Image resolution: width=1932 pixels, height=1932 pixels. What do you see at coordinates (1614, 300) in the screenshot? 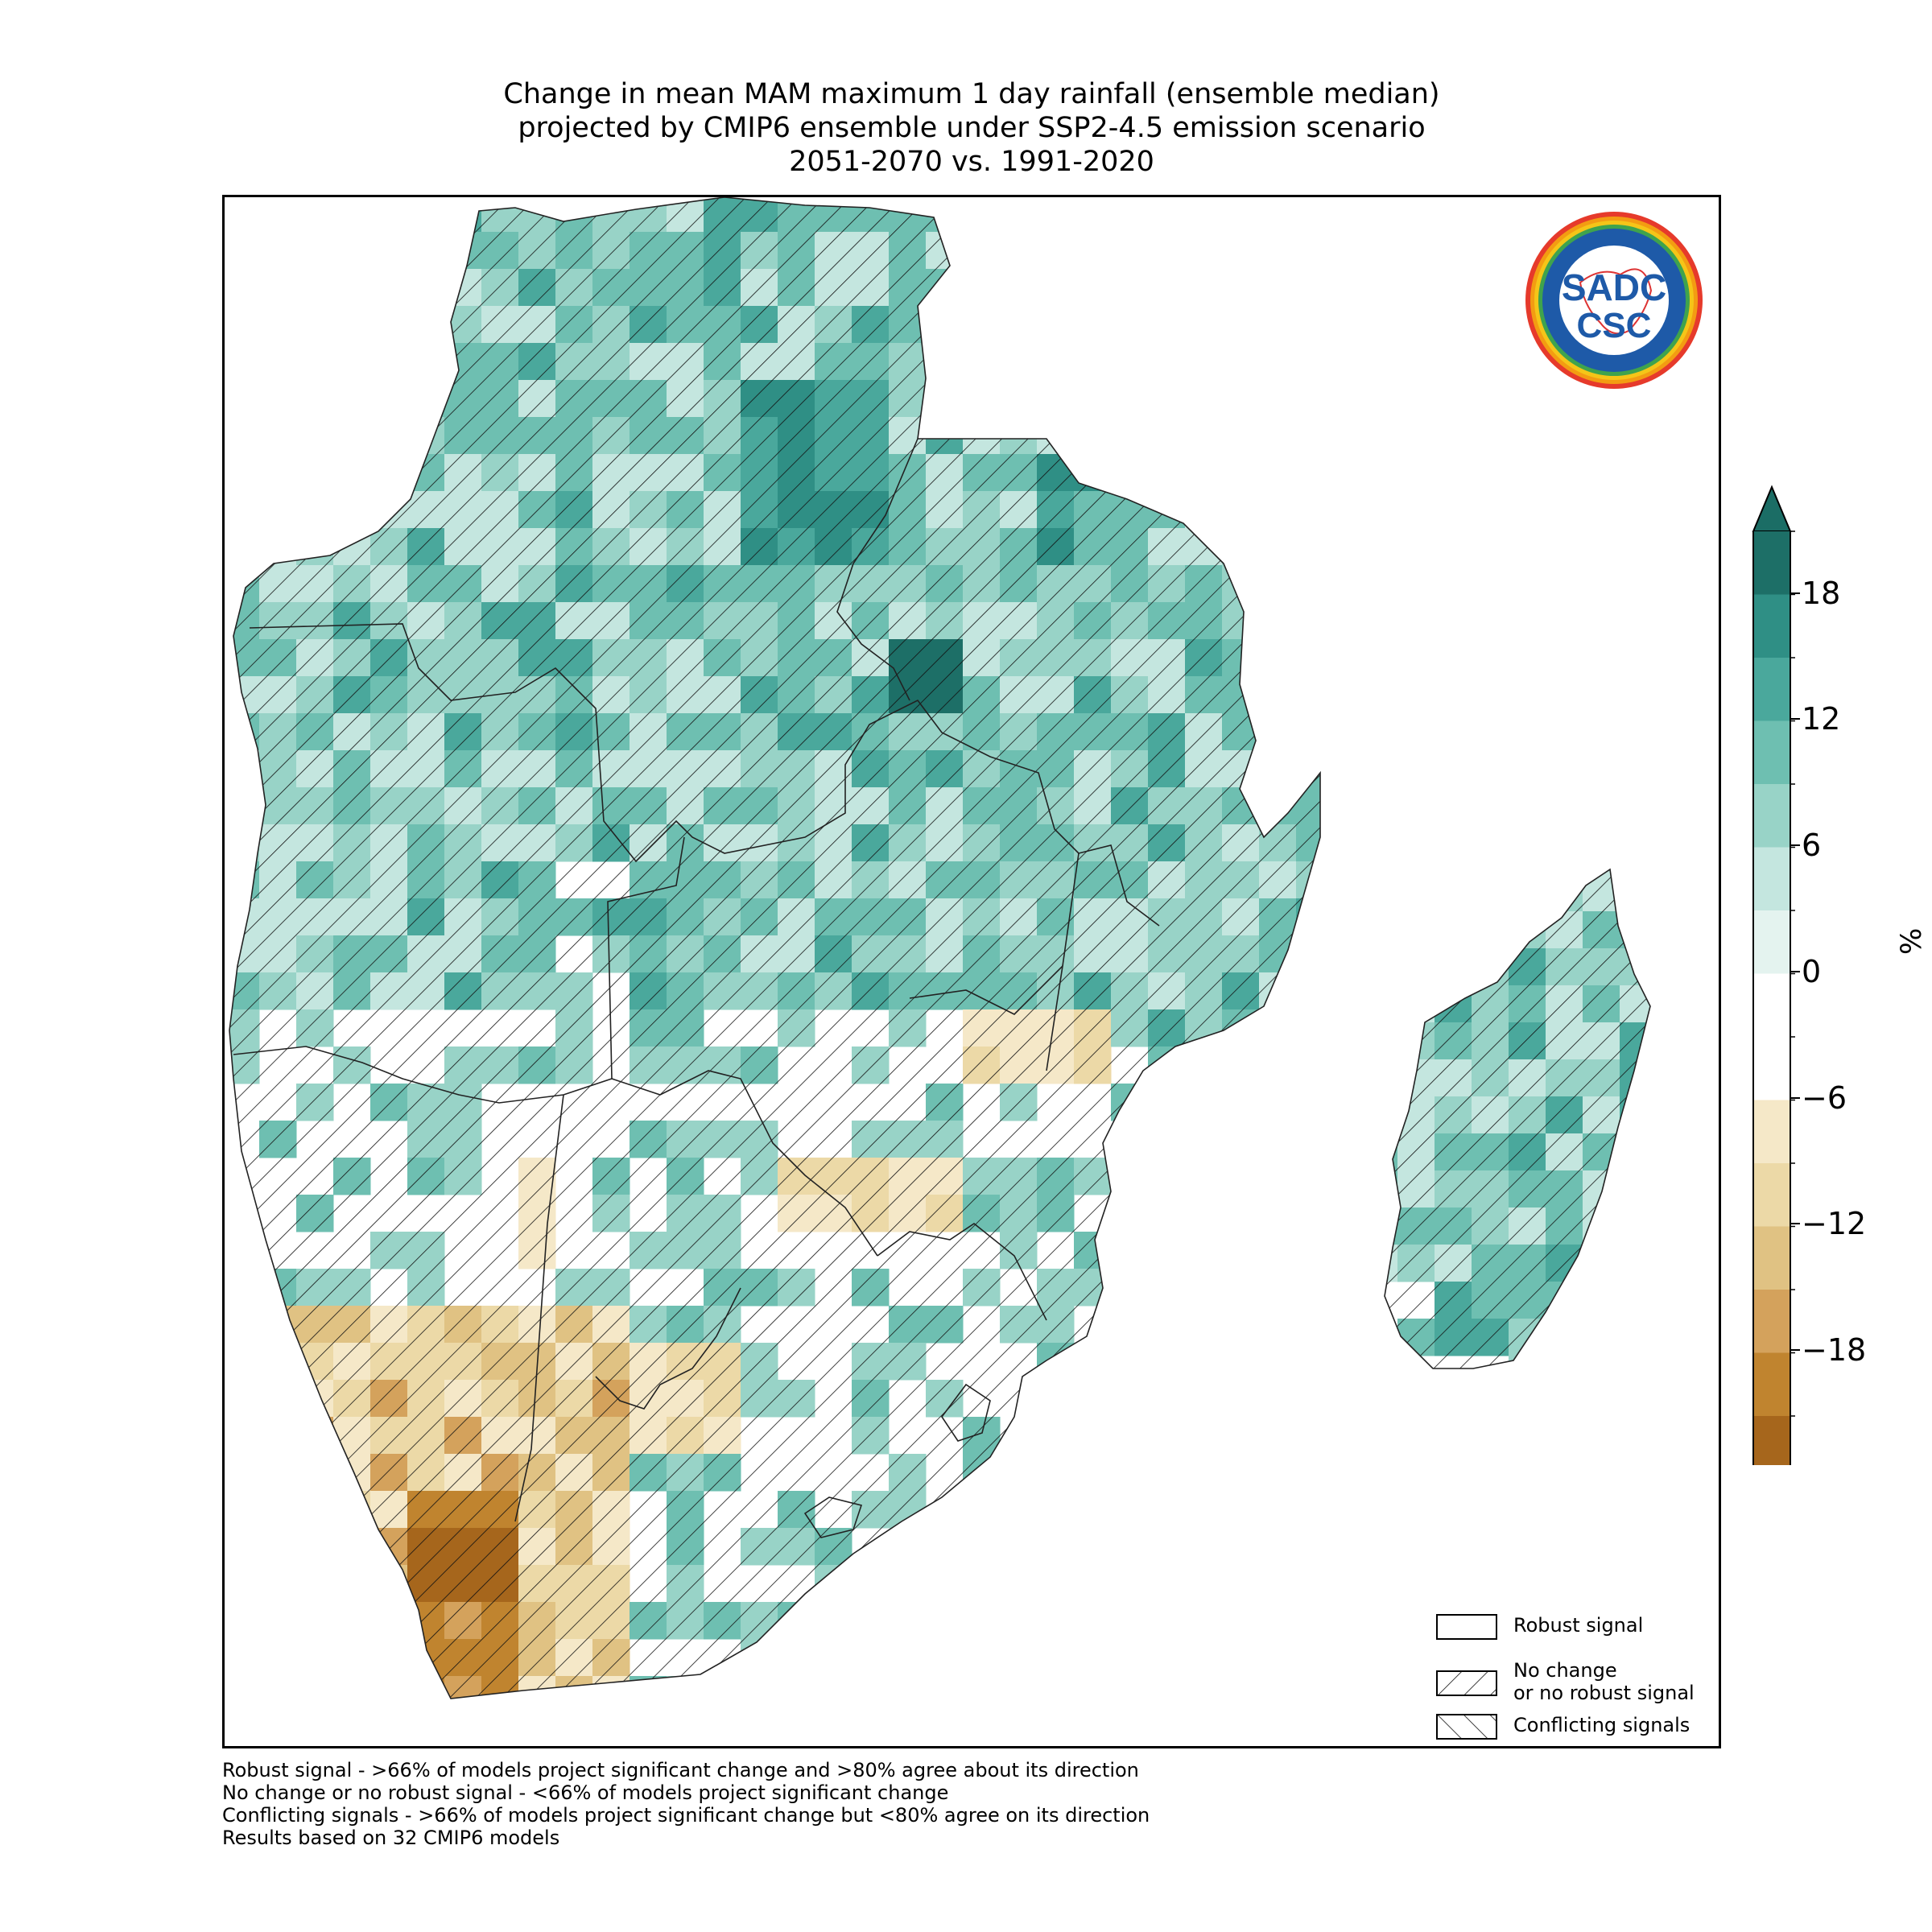
I see `sadc-csc-logo: SADC CSC` at bounding box center [1614, 300].